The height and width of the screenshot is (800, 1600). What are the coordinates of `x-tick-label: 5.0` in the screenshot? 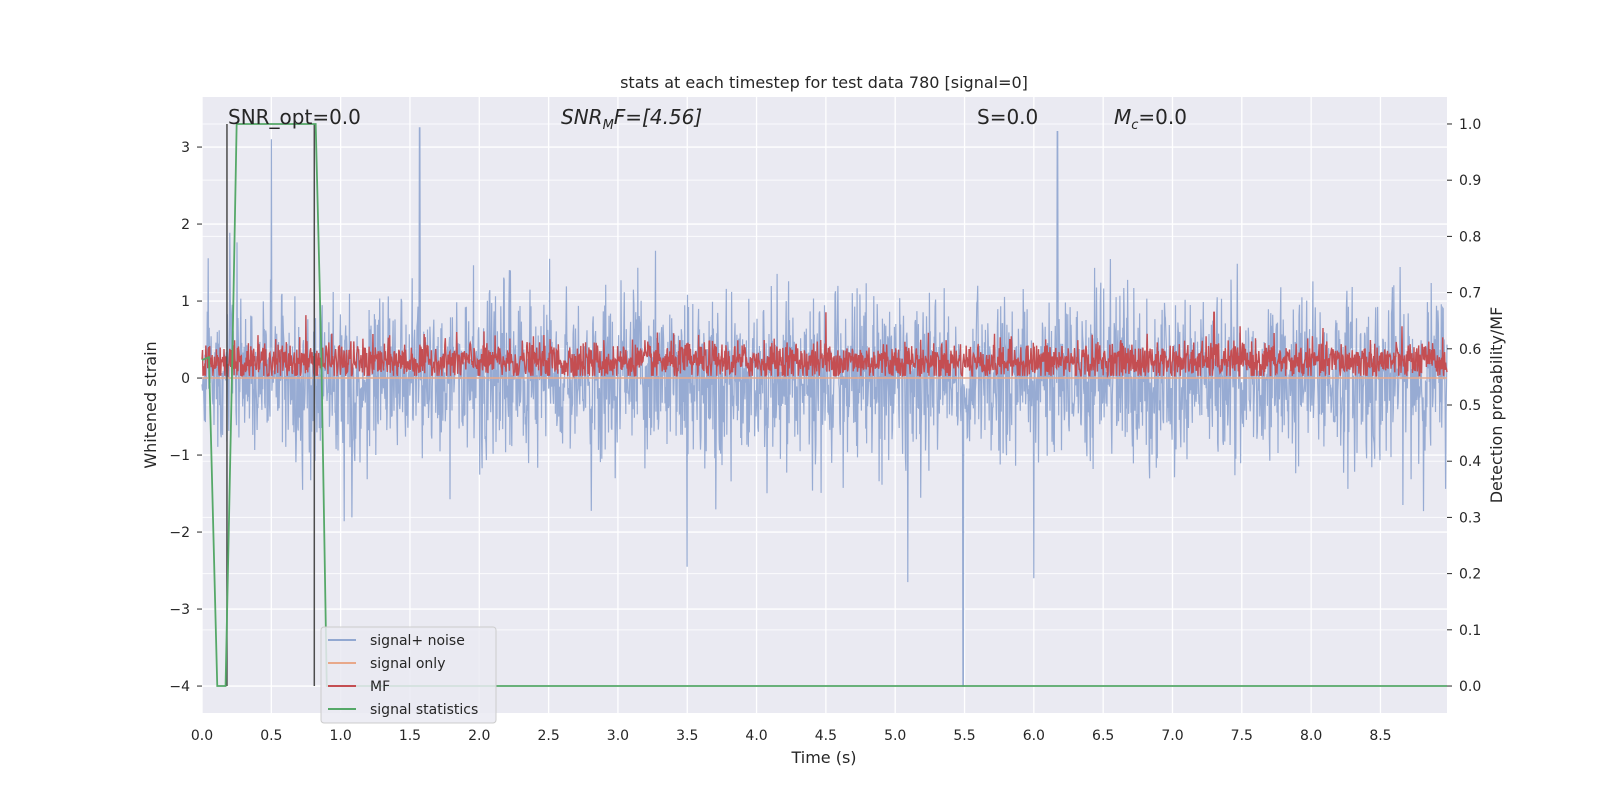 It's located at (895, 736).